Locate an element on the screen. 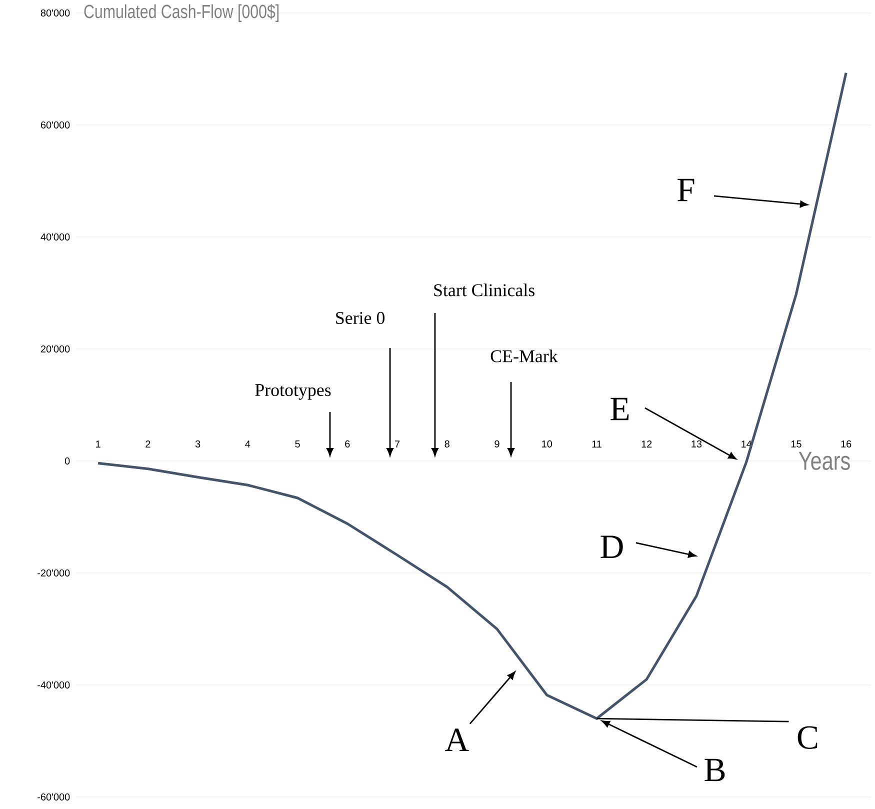  annotation: Start Clinicals is located at coordinates (484, 290).